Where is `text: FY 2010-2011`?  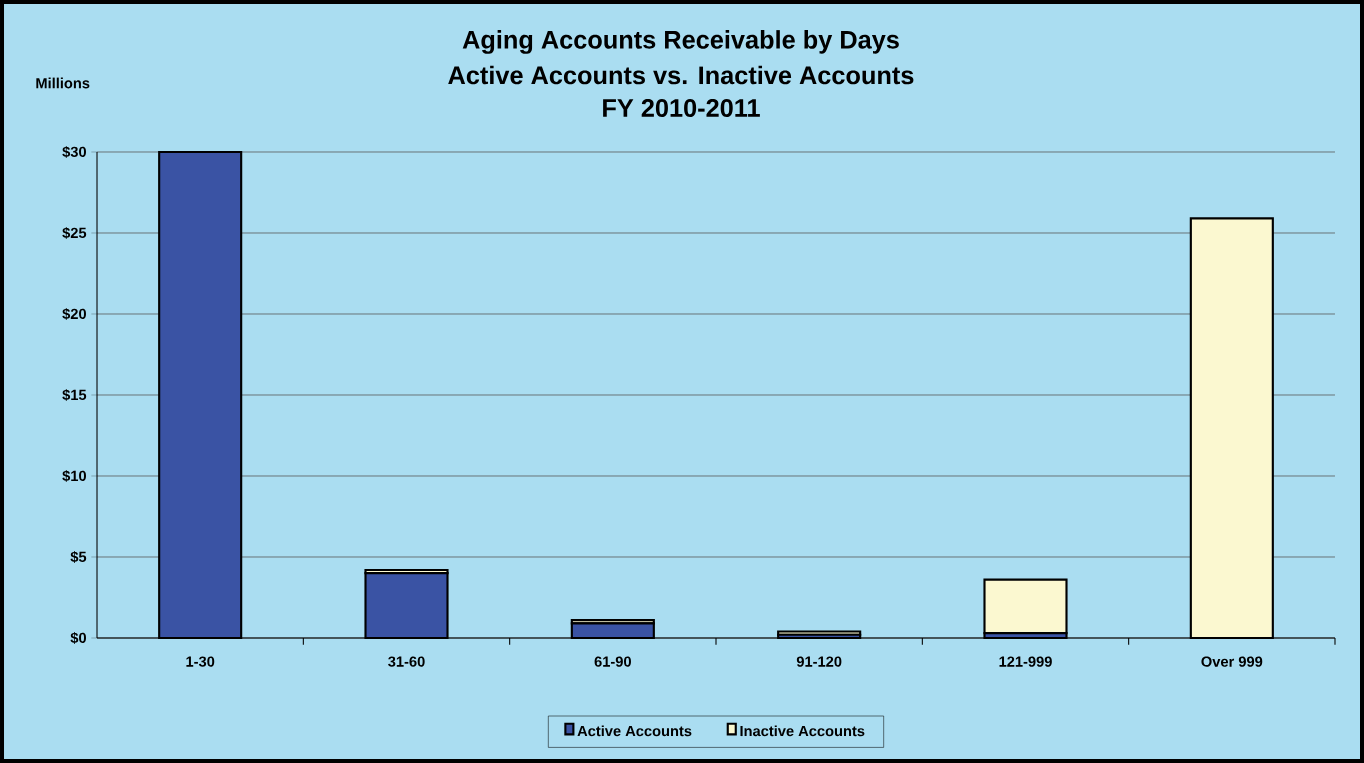 text: FY 2010-2011 is located at coordinates (681, 108).